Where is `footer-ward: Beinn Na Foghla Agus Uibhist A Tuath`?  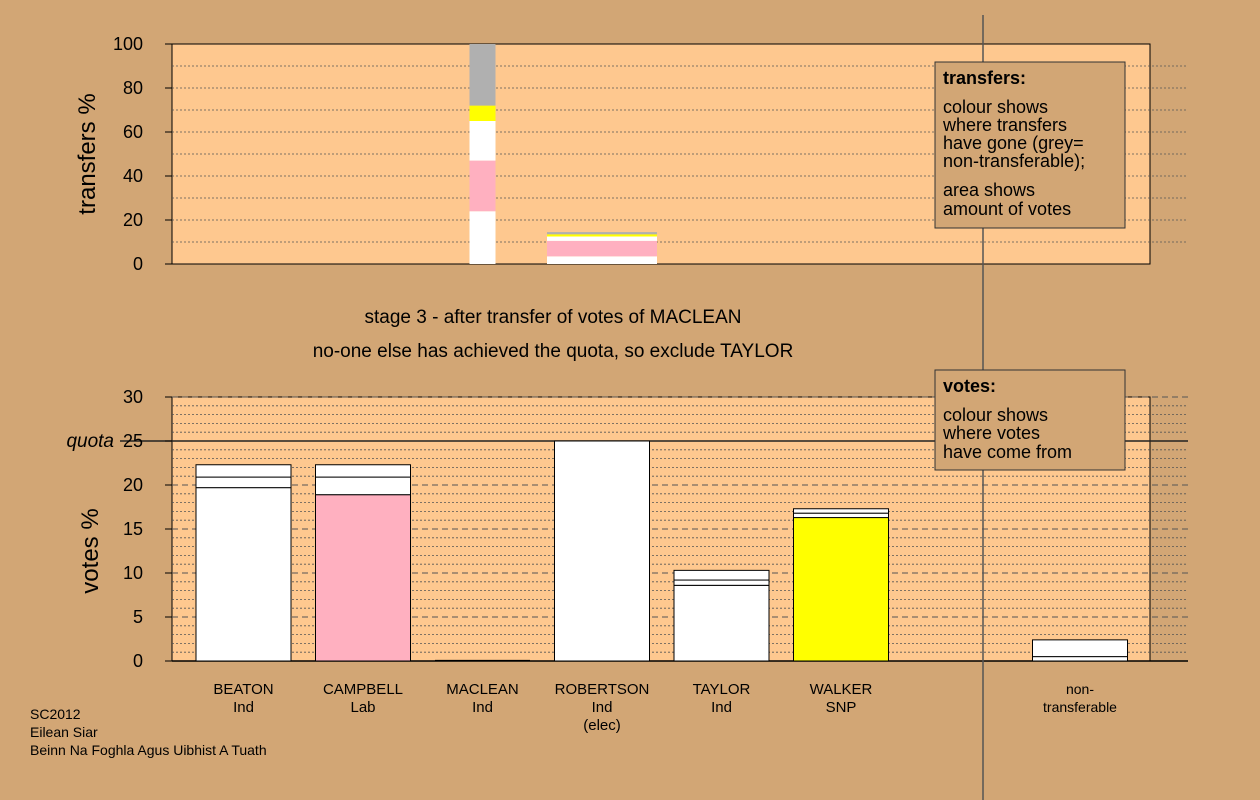 footer-ward: Beinn Na Foghla Agus Uibhist A Tuath is located at coordinates (148, 750).